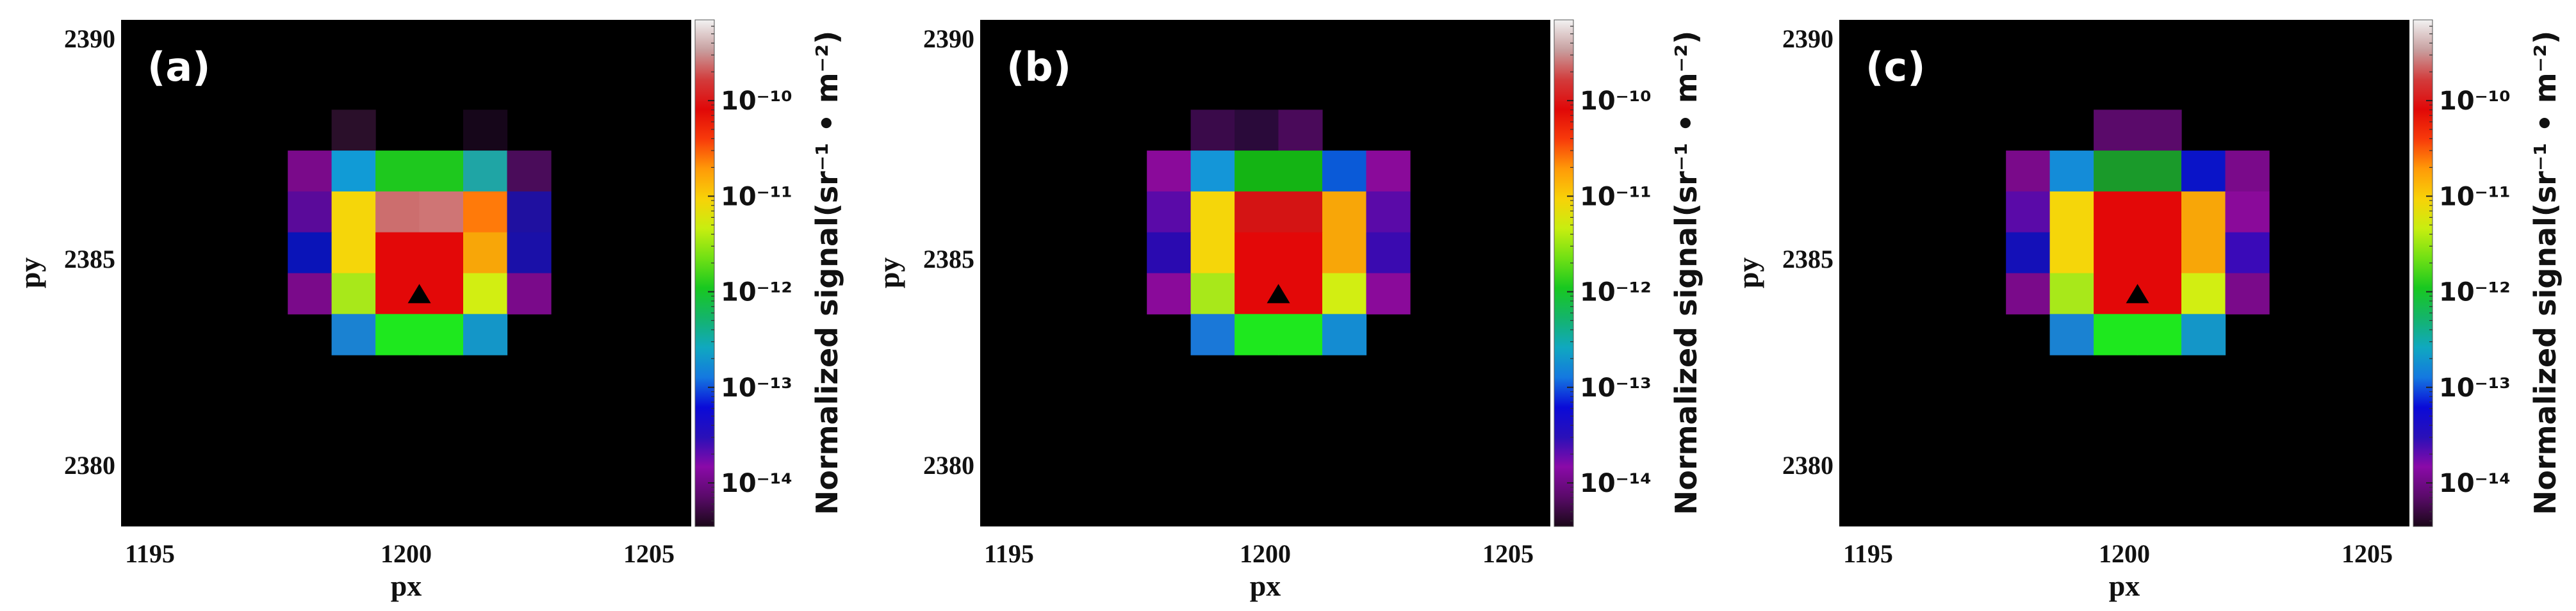 This screenshot has width=2576, height=611. What do you see at coordinates (1896, 67) in the screenshot?
I see `panel-label: (c)` at bounding box center [1896, 67].